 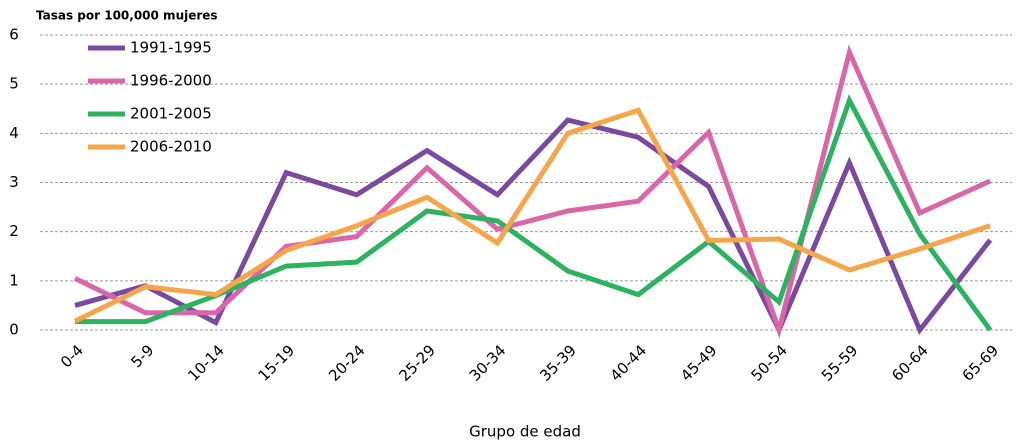 I want to click on x-tick-label: 5-9, so click(x=142, y=356).